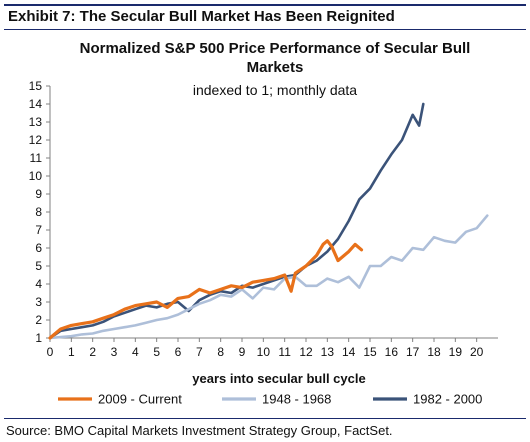  What do you see at coordinates (206, 289) in the screenshot?
I see `series-line-2009-current` at bounding box center [206, 289].